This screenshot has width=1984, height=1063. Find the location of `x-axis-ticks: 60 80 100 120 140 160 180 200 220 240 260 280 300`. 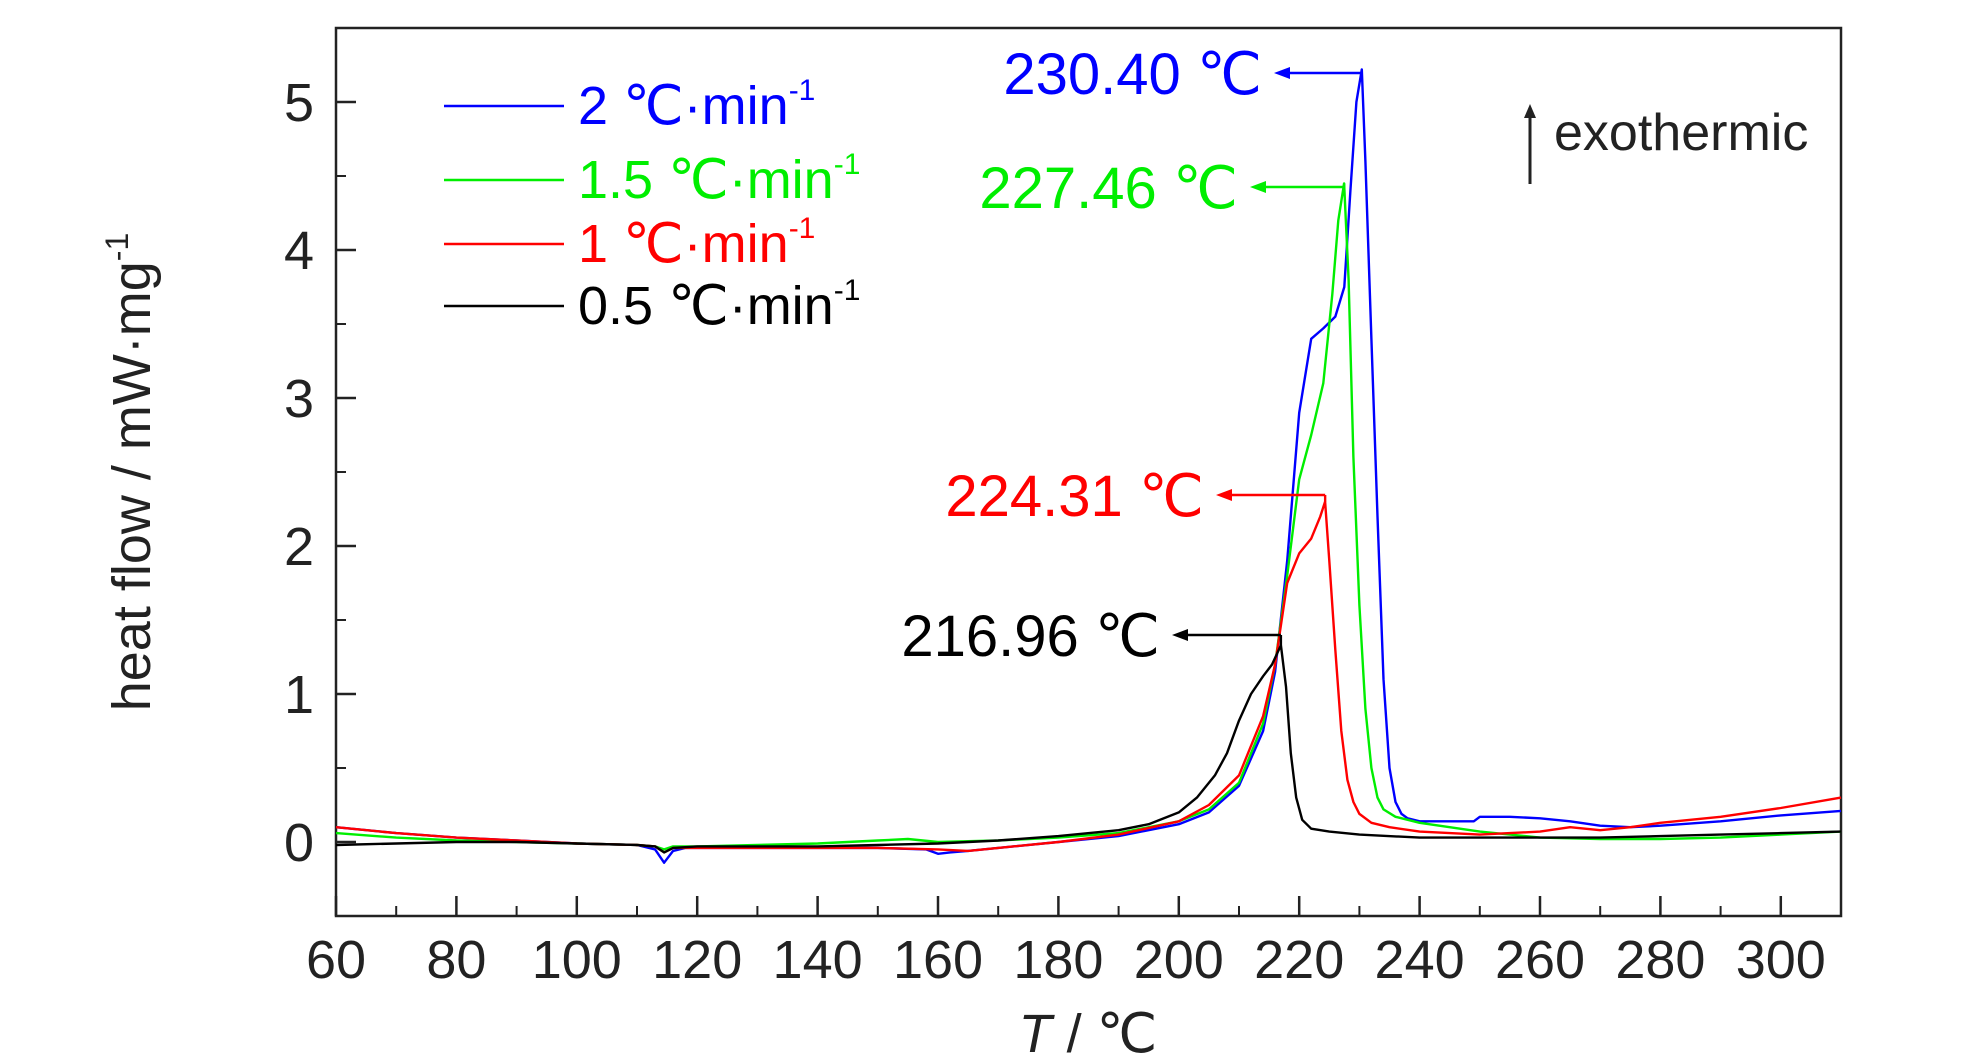

x-axis-ticks: 60 80 100 120 140 160 180 200 220 240 260 280 300 is located at coordinates (1066, 943).